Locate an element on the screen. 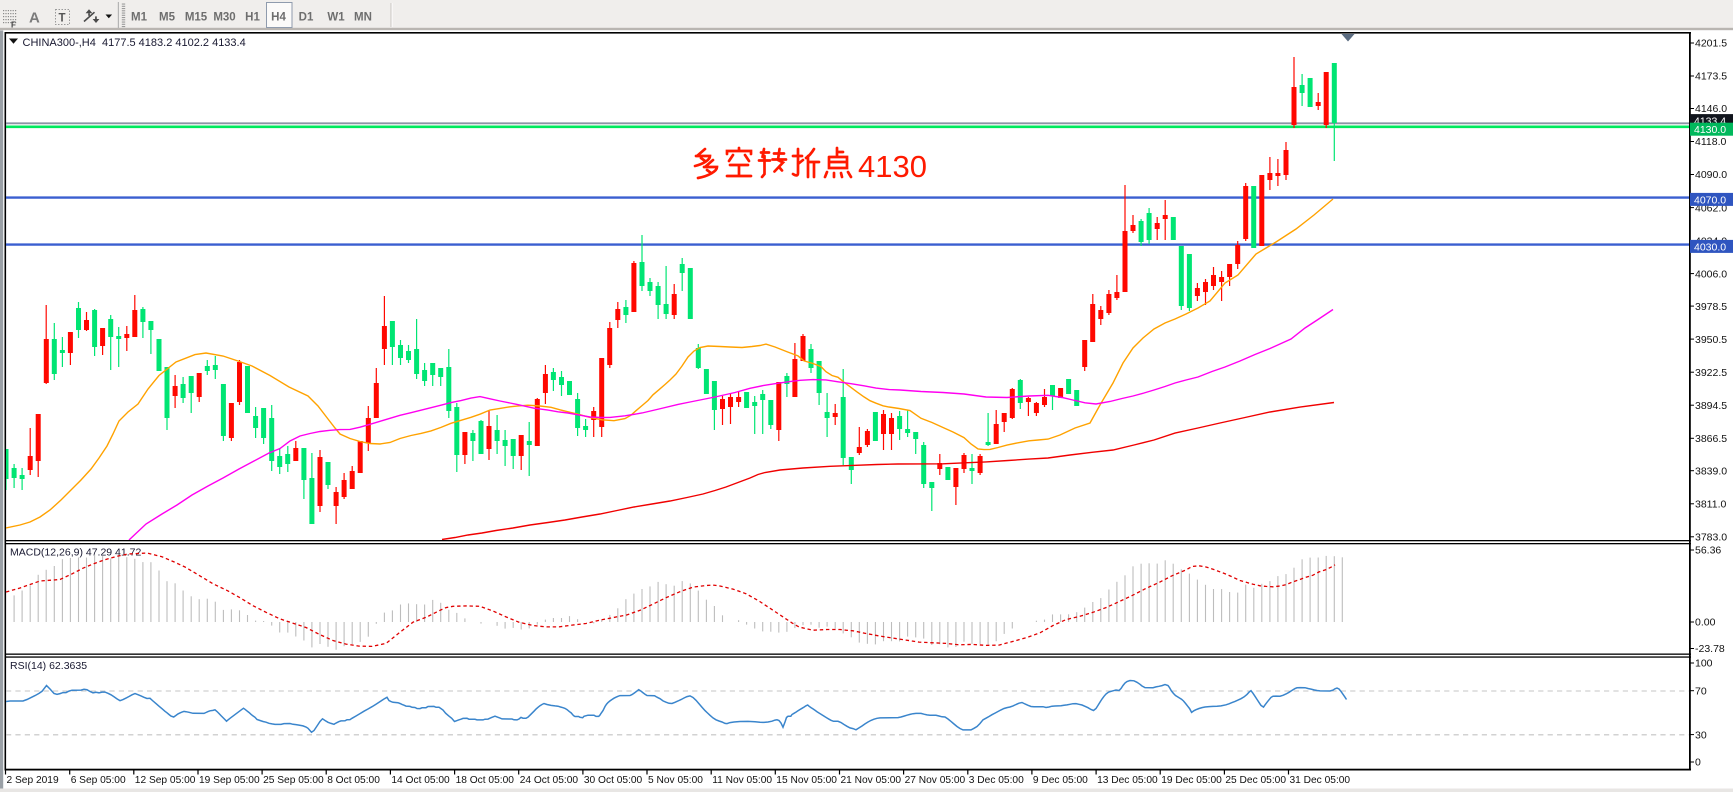 The width and height of the screenshot is (1733, 792). svg-text: 24 Oct 05:00 is located at coordinates (549, 780).